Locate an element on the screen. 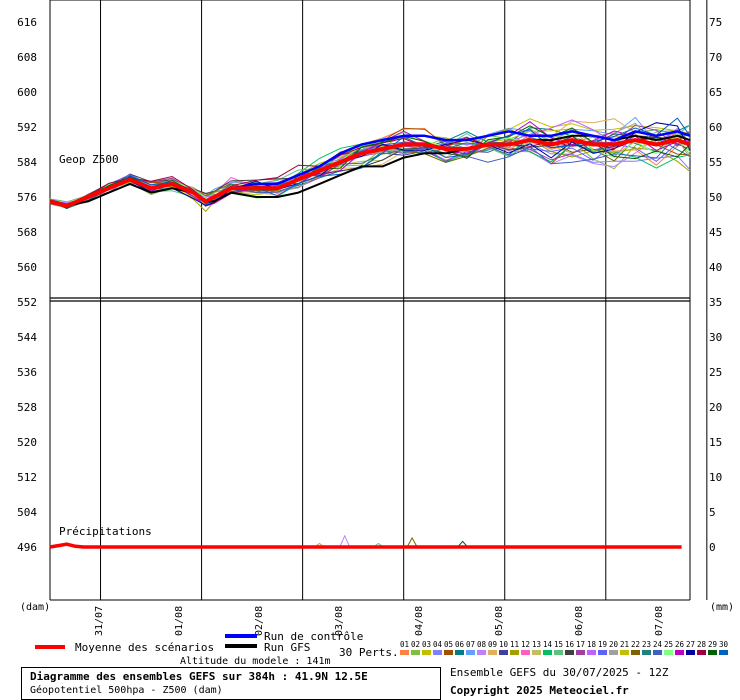 The width and height of the screenshot is (740, 700). member-number-label: 15 is located at coordinates (558, 644).